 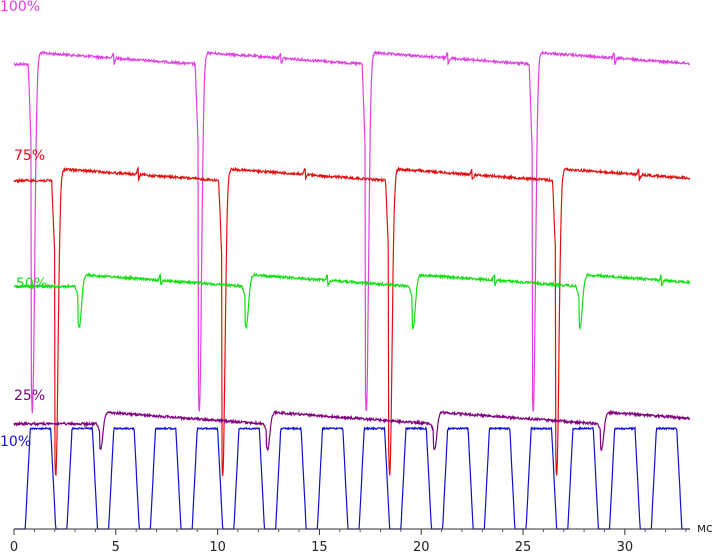 I want to click on series-label-10pct: 10%, so click(x=15, y=442).